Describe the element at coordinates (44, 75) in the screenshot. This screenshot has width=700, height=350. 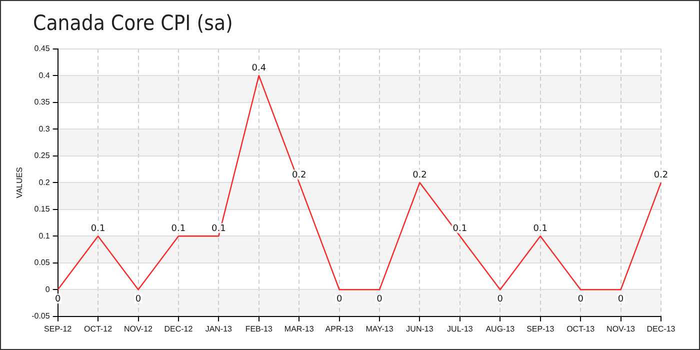
I see `y-tick-label: 0.4` at that location.